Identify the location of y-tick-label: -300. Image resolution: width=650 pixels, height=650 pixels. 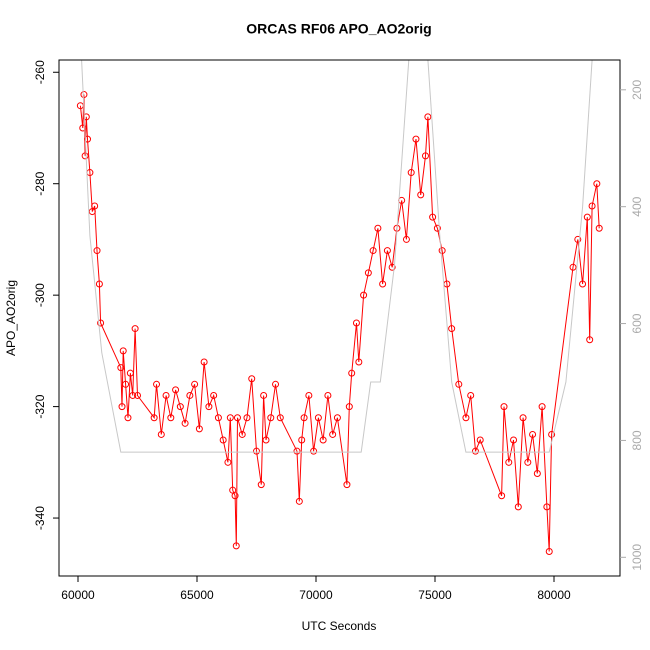
(40, 295).